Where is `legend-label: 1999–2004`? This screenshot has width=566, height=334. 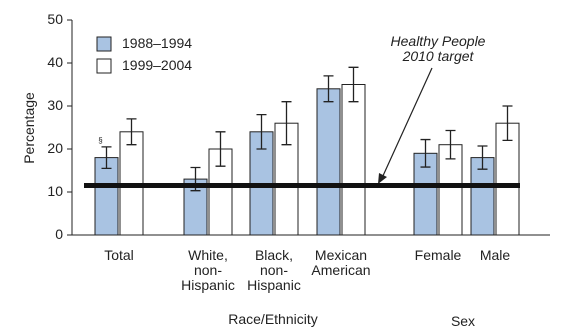
legend-label: 1999–2004 is located at coordinates (157, 65).